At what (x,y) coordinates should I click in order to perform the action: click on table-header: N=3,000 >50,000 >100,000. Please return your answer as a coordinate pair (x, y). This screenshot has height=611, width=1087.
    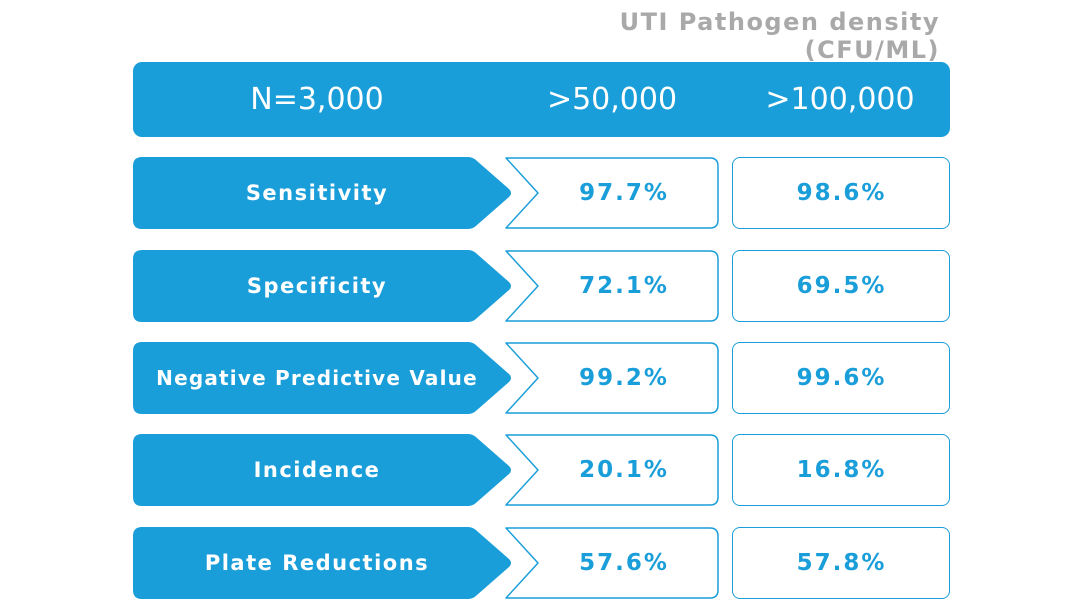
    Looking at the image, I should click on (541, 99).